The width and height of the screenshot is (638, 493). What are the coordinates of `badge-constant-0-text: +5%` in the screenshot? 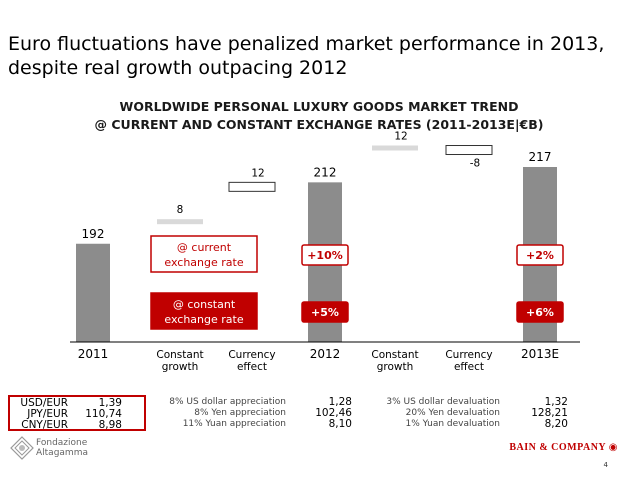 It's located at (325, 312).